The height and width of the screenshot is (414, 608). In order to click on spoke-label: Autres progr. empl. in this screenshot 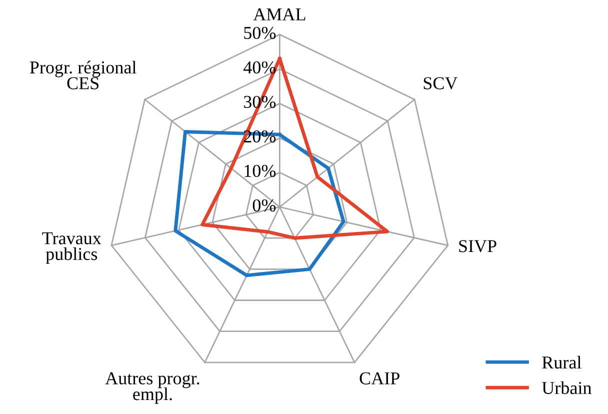, I will do `click(152, 388)`.